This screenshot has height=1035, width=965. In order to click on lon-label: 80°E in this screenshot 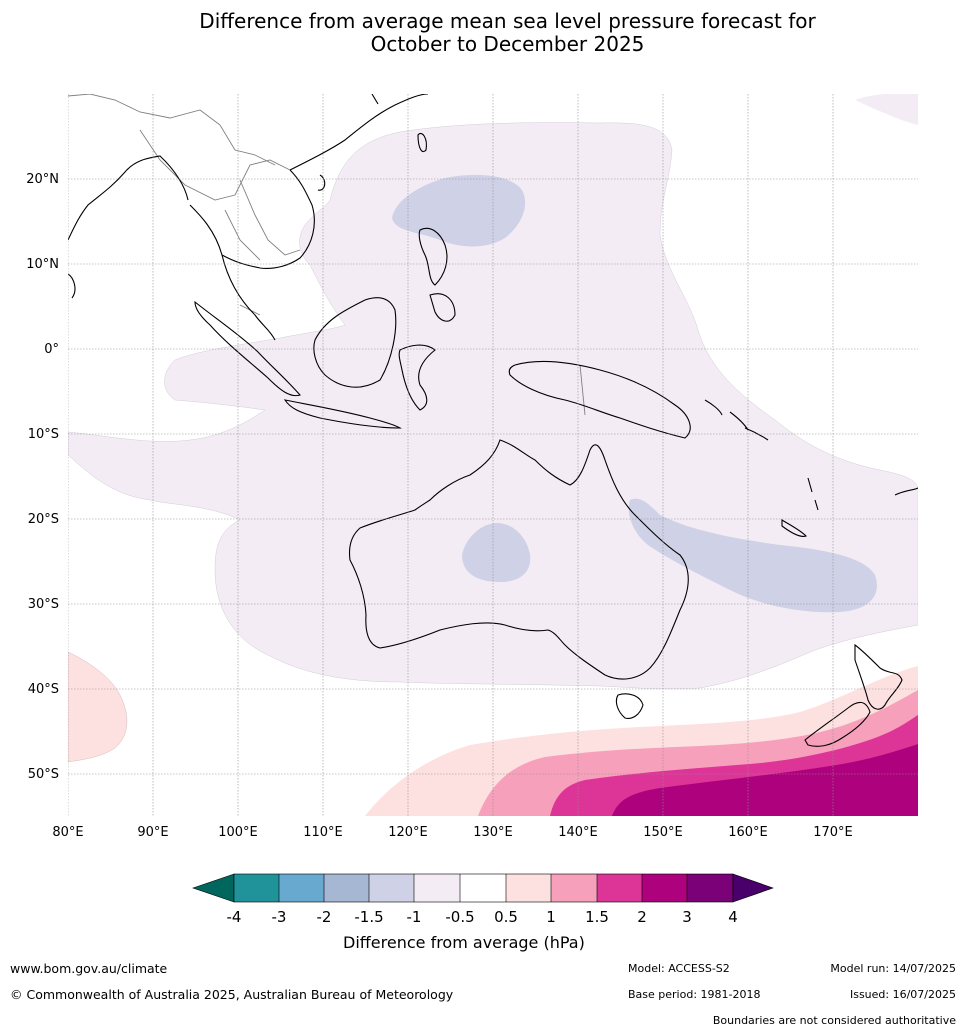, I will do `click(67, 832)`.